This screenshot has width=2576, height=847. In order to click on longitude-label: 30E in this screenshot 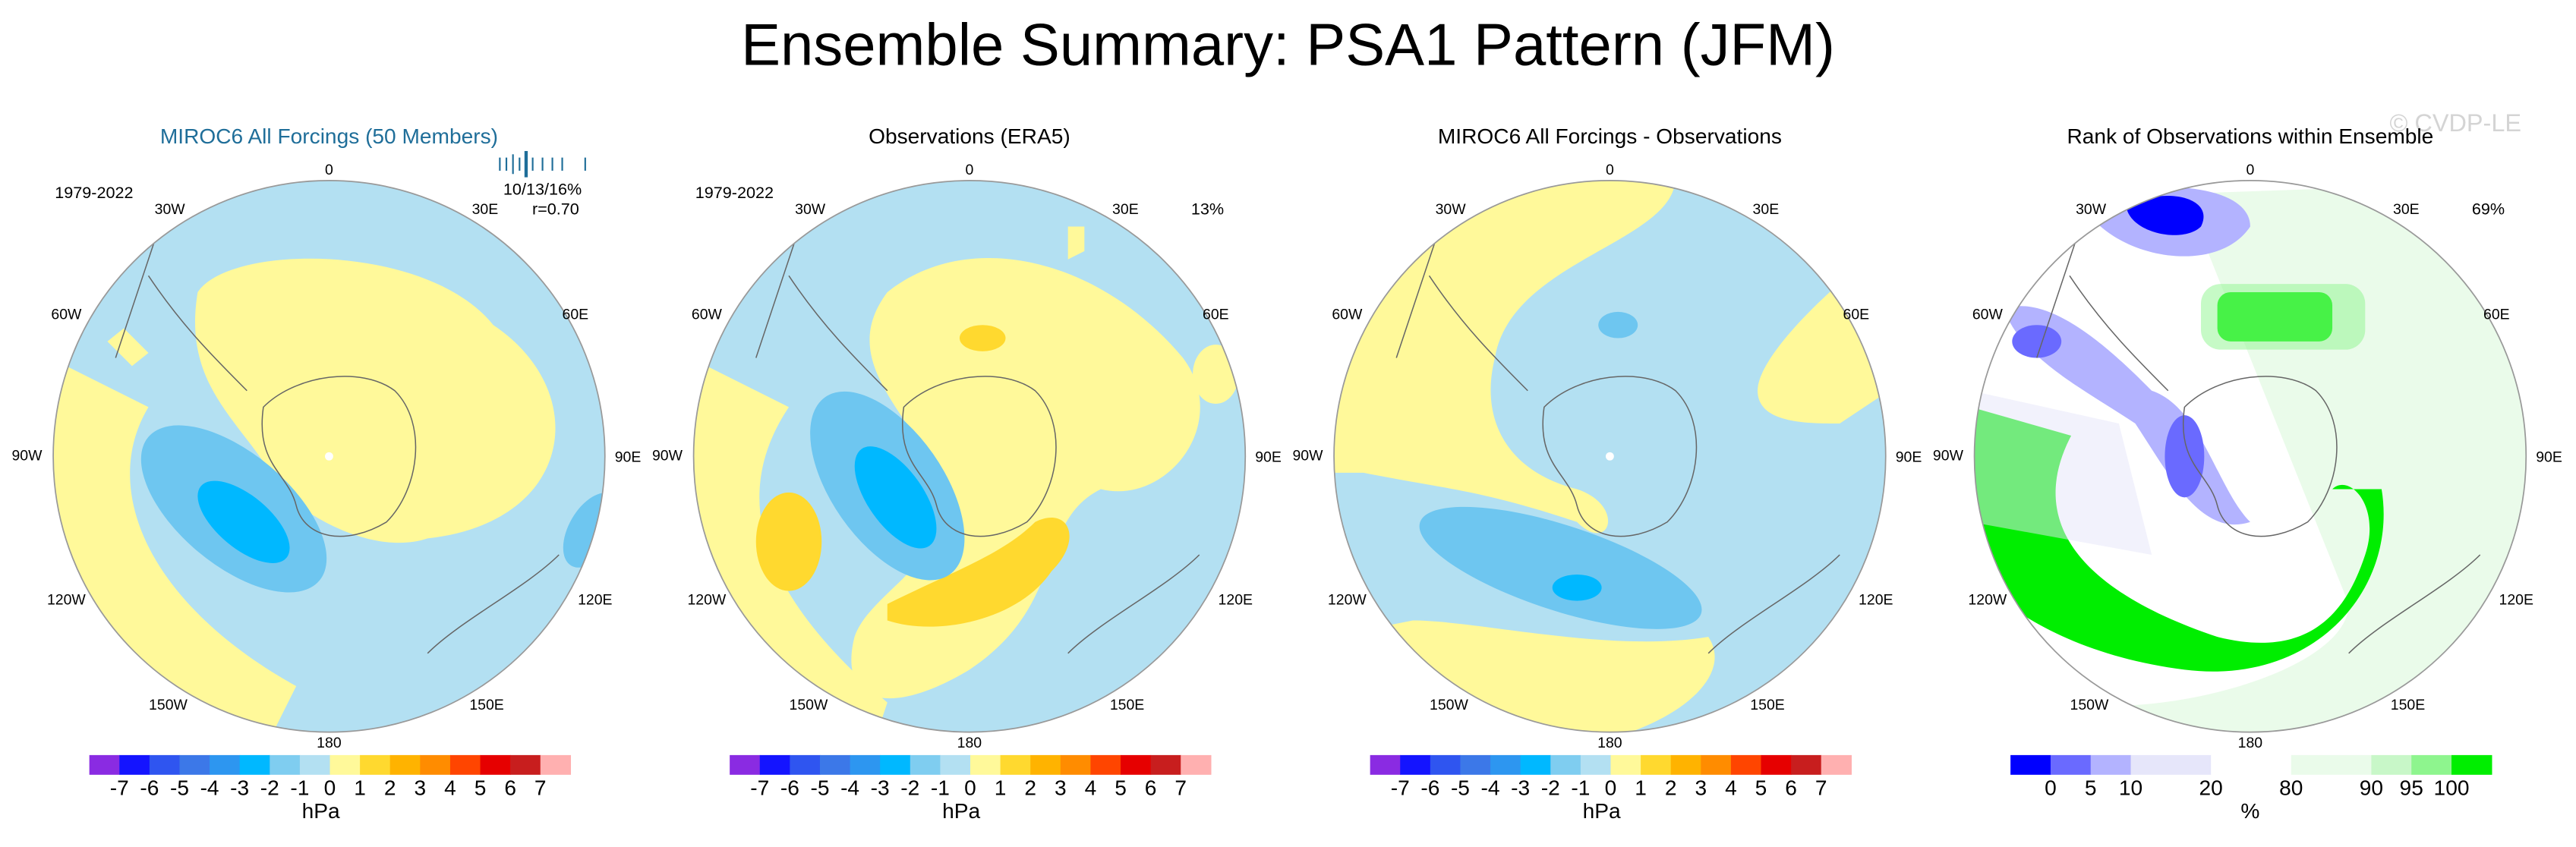, I will do `click(2406, 209)`.